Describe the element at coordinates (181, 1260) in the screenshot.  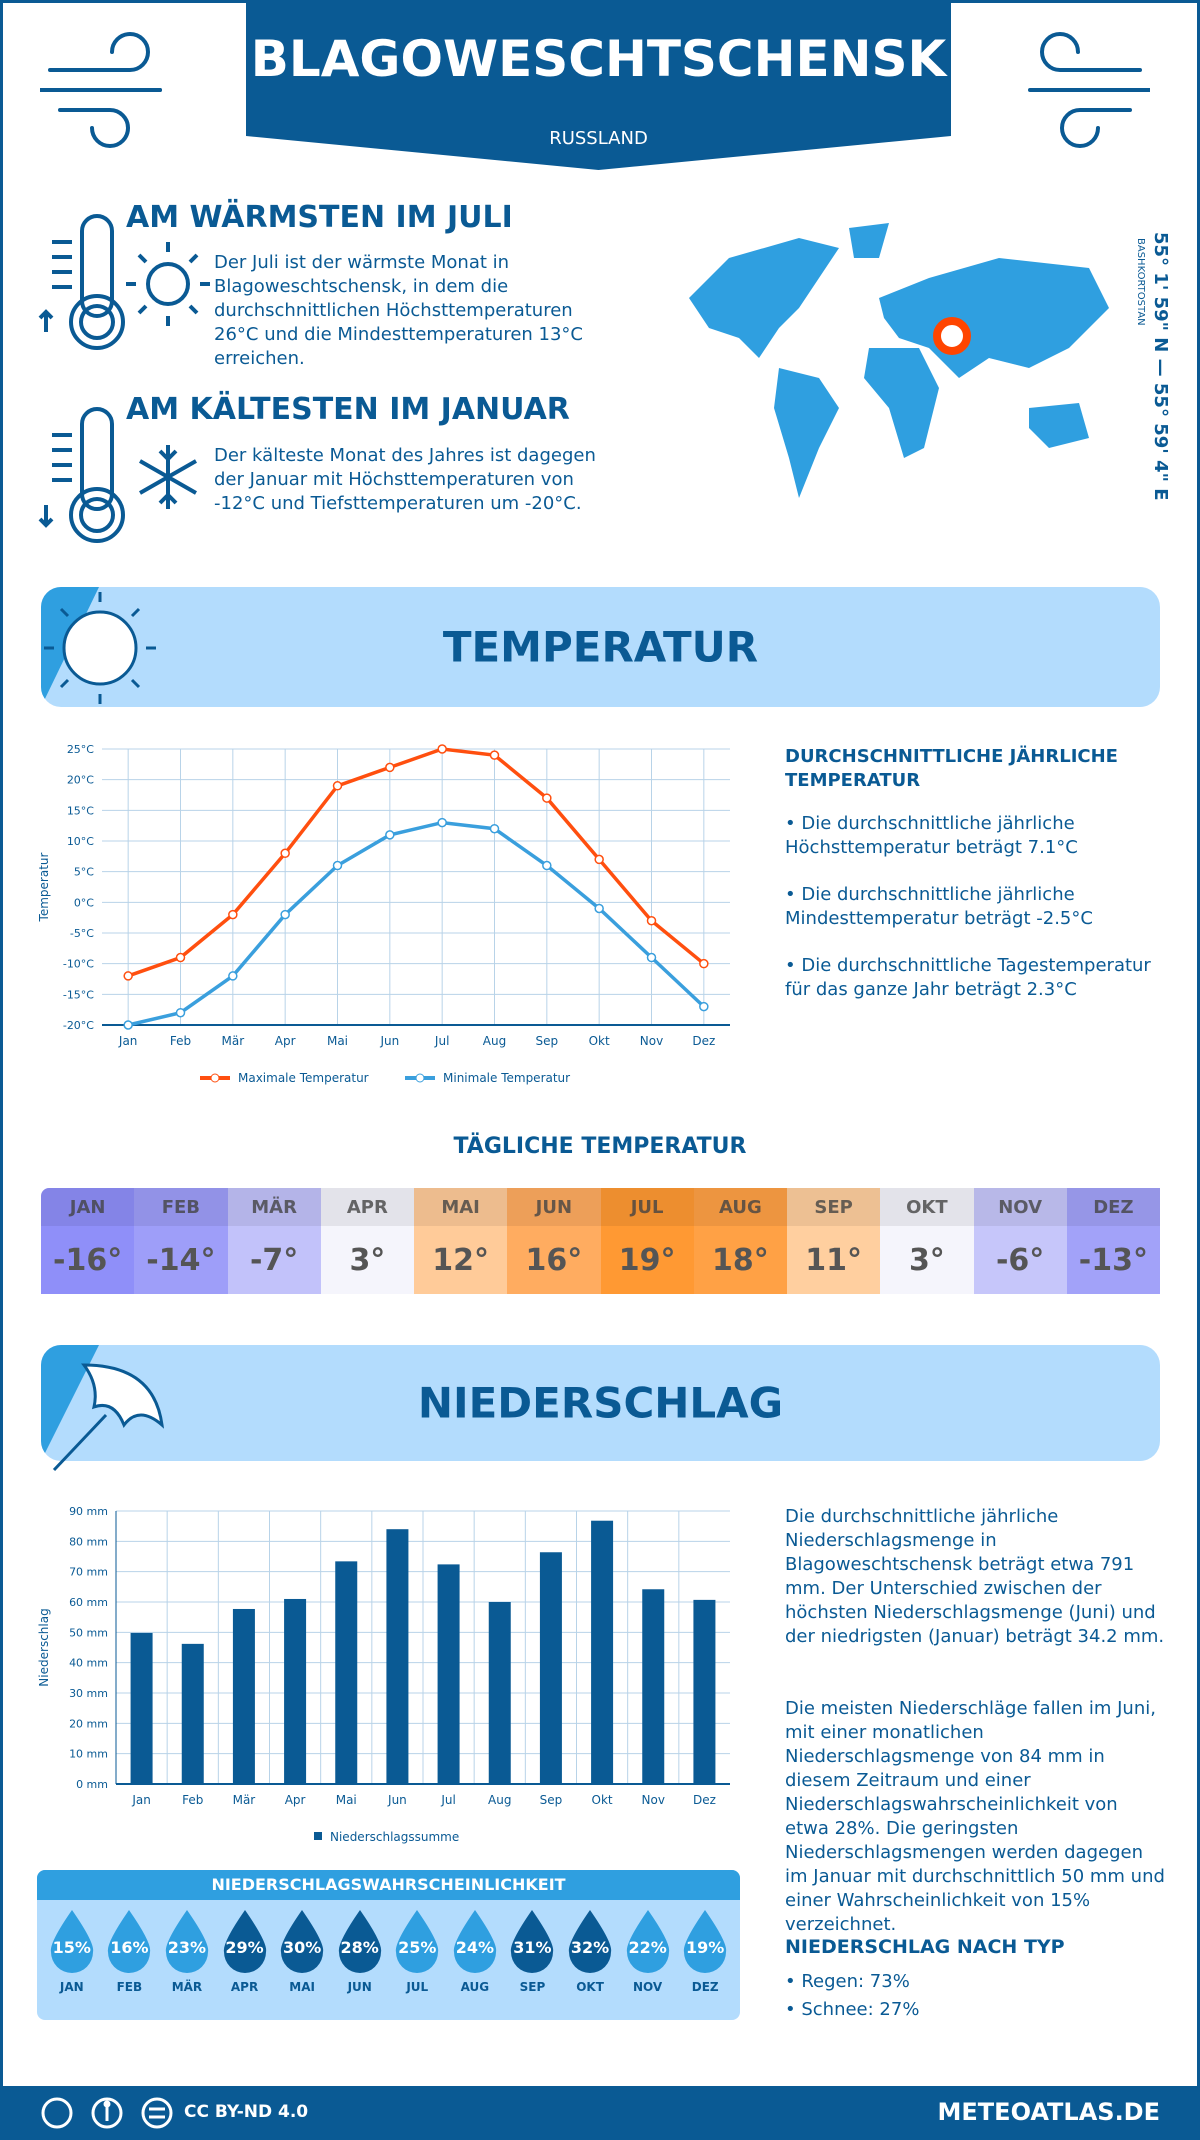
I see `daily-temp-value: -14°` at that location.